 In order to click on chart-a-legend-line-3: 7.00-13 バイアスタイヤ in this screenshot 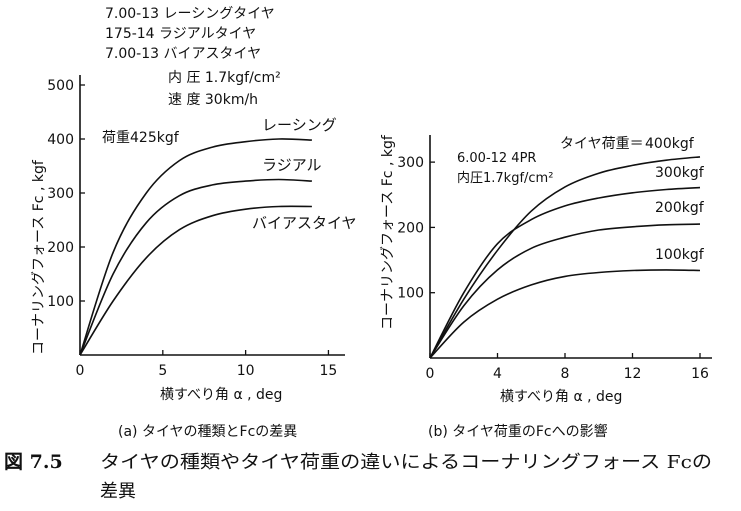, I will do `click(183, 54)`.